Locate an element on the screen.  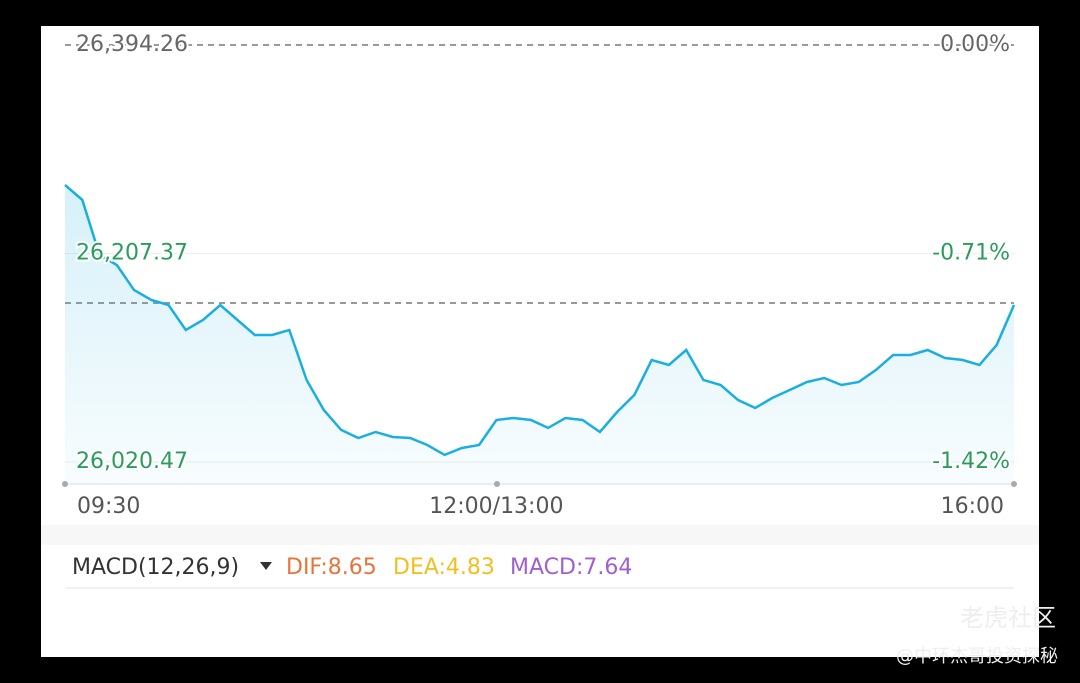
indicator-name: MACD(12,26,9) is located at coordinates (155, 567).